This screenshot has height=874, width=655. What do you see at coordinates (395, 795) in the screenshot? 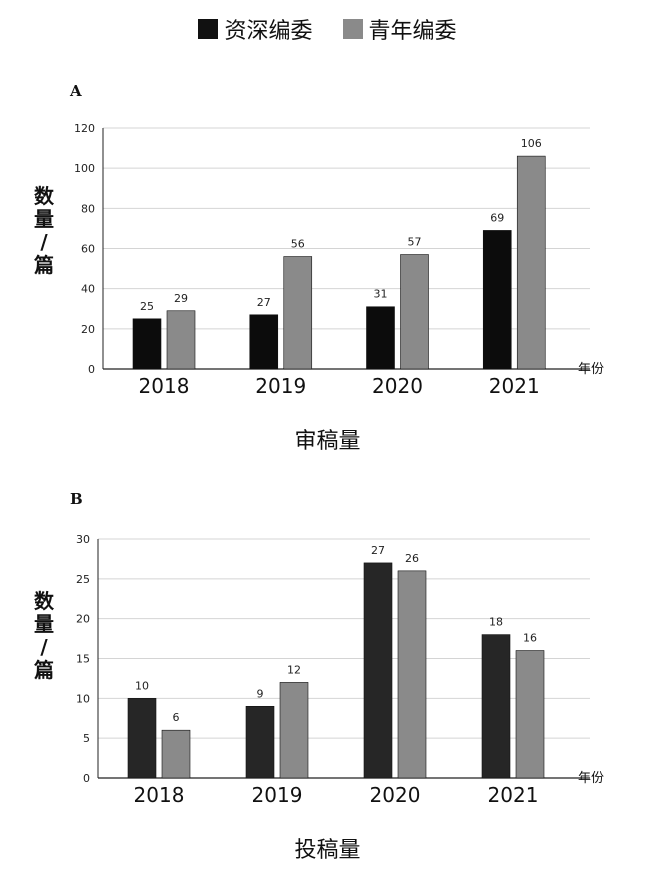
I see `panel-b-category-label: 2020` at bounding box center [395, 795].